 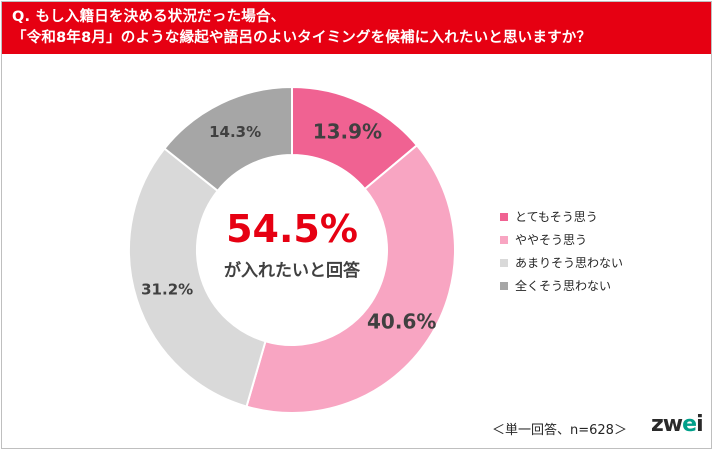 I want to click on legend-label-4: 全くそう思わない, so click(x=563, y=286).